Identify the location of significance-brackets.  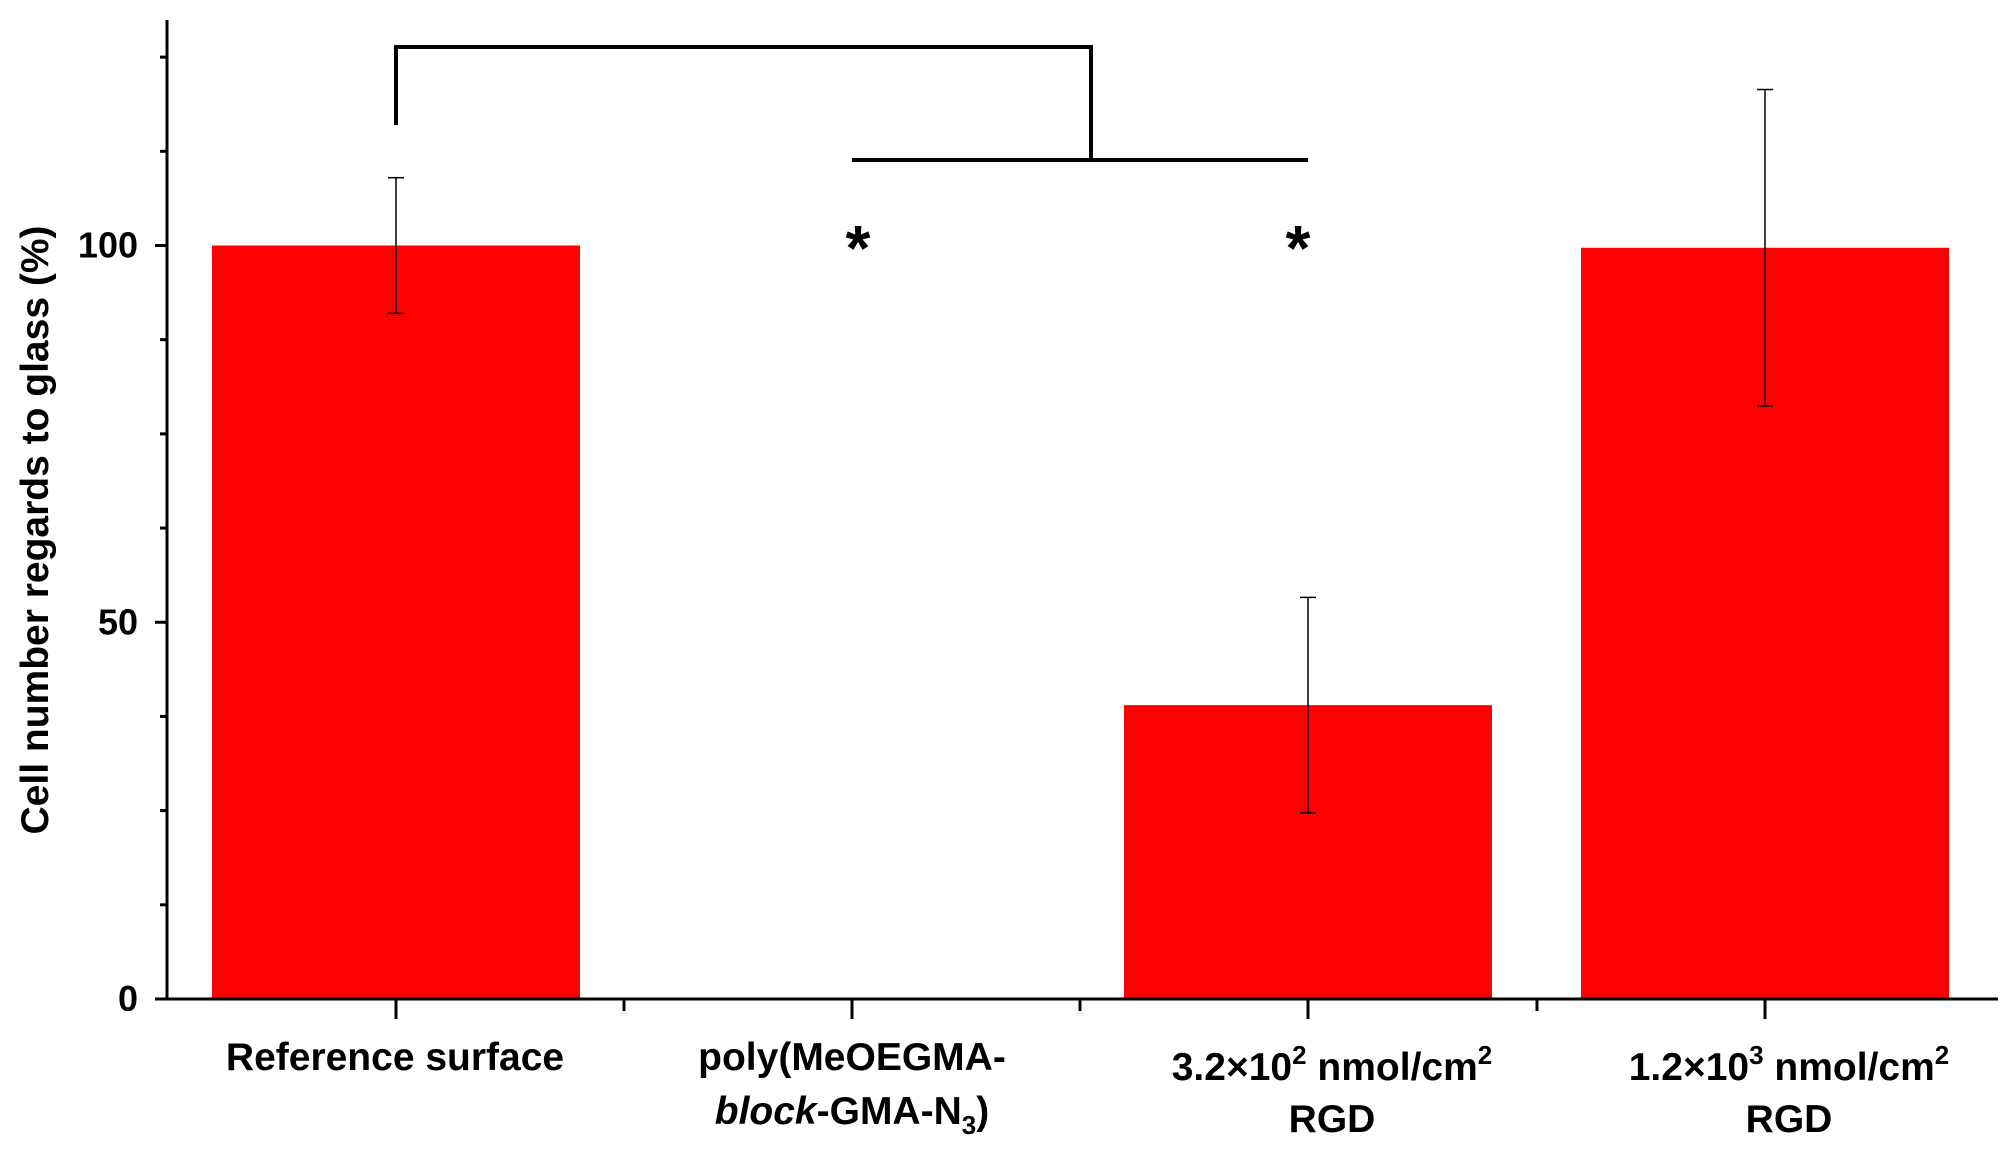
(851, 103).